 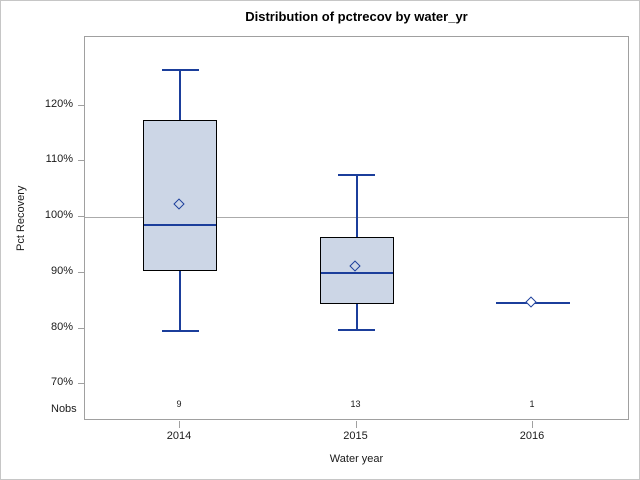 I want to click on chart-title: Distribution of pctrecov by water_yr, so click(x=356, y=16).